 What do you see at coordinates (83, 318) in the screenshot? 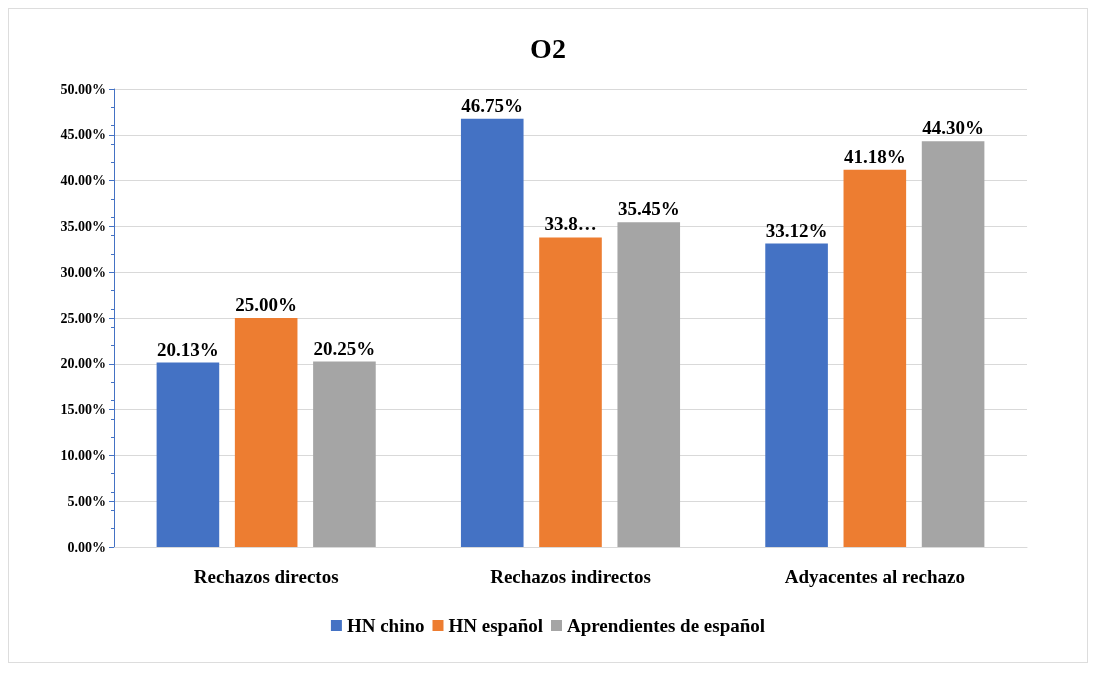
I see `y-tick-label: 25.00%` at bounding box center [83, 318].